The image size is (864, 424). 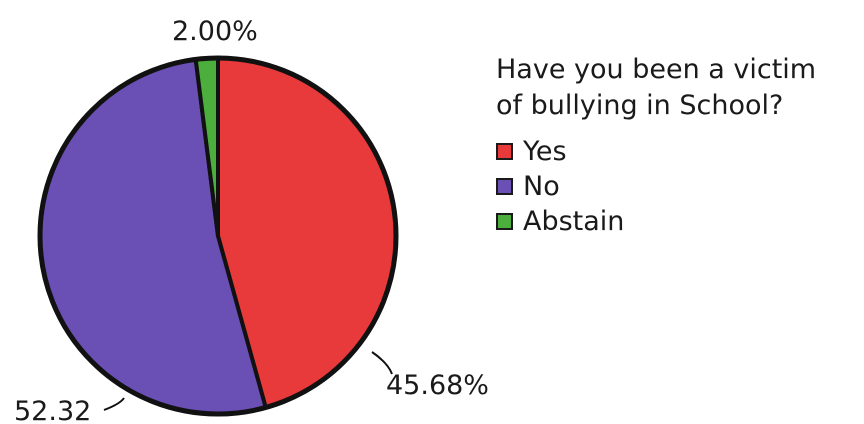 I want to click on legend-item-yes: Yes, so click(x=678, y=151).